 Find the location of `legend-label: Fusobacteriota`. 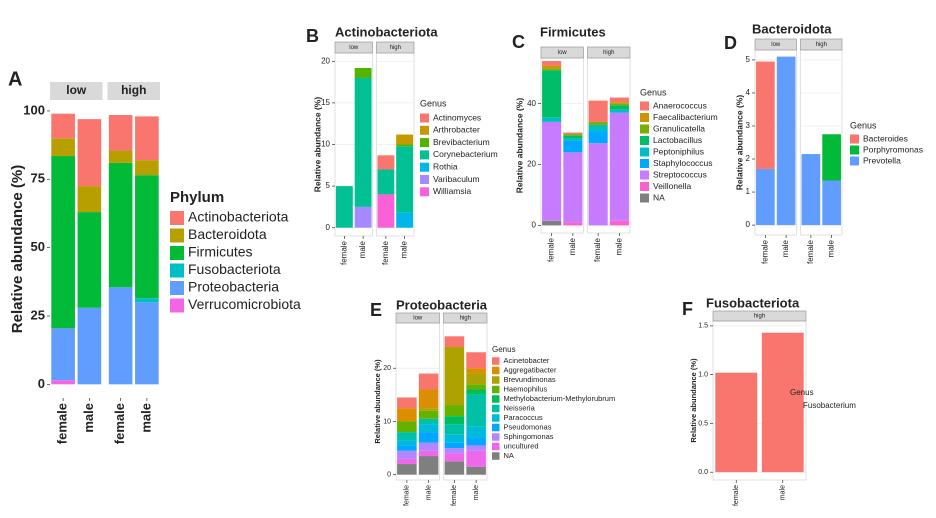

legend-label: Fusobacteriota is located at coordinates (234, 269).